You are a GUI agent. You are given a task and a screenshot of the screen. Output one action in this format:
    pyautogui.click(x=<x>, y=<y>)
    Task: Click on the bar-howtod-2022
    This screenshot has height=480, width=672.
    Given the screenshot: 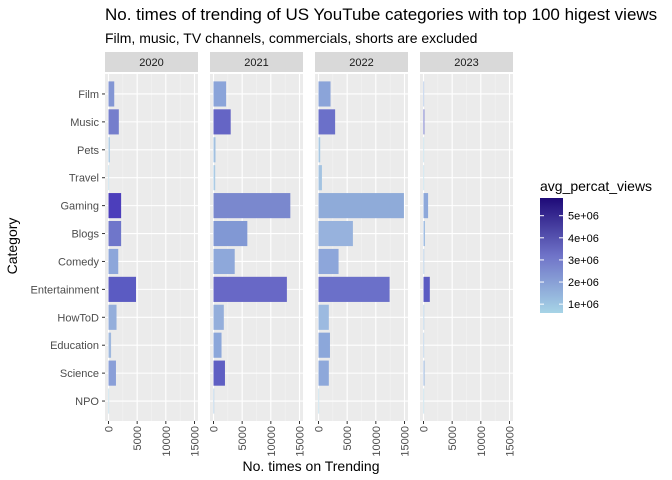 What is the action you would take?
    pyautogui.click(x=323, y=317)
    